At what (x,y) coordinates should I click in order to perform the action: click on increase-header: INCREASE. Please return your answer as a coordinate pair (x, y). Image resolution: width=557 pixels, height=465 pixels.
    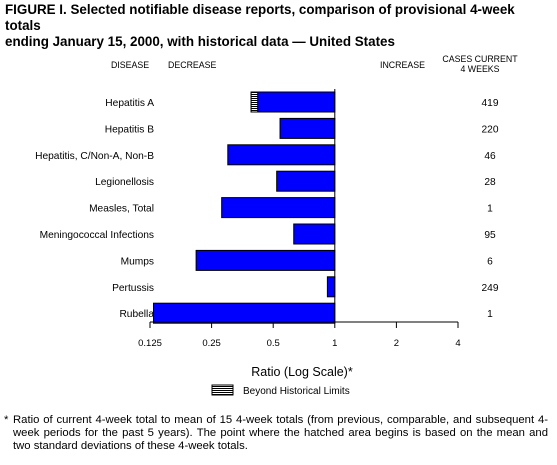
    Looking at the image, I should click on (402, 65).